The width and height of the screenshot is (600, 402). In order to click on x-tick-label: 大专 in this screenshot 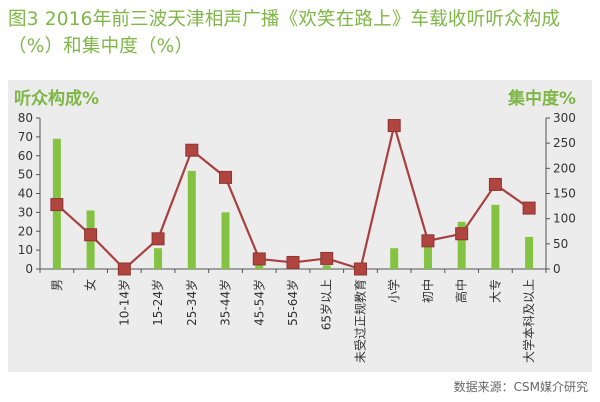, I will do `click(494, 291)`.